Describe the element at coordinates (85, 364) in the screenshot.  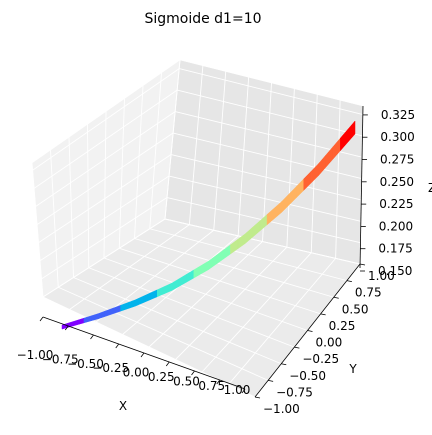
I see `x-tick-label: −0.50` at that location.